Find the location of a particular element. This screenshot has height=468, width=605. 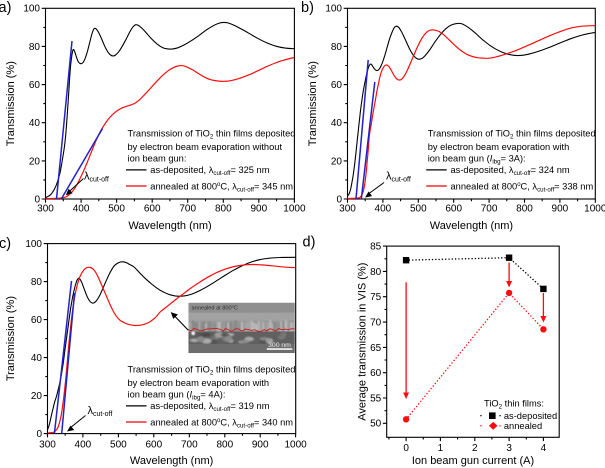

svg-text:by electron beam evaporation w: by electron beam evaporation without is located at coordinates (205, 147).